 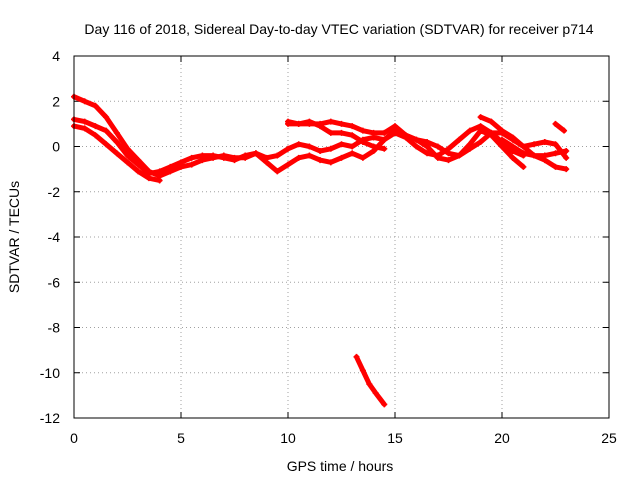 I want to click on x-tick-label: 0, so click(x=74, y=438).